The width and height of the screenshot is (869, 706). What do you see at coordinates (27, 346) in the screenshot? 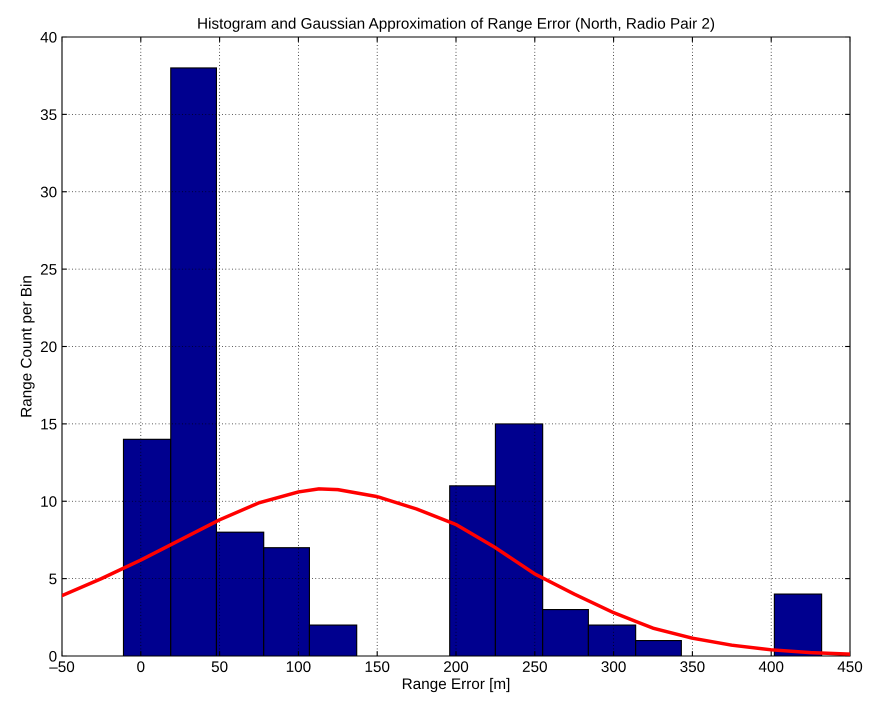
I see `y-axis-title: Range Count per Bin` at bounding box center [27, 346].